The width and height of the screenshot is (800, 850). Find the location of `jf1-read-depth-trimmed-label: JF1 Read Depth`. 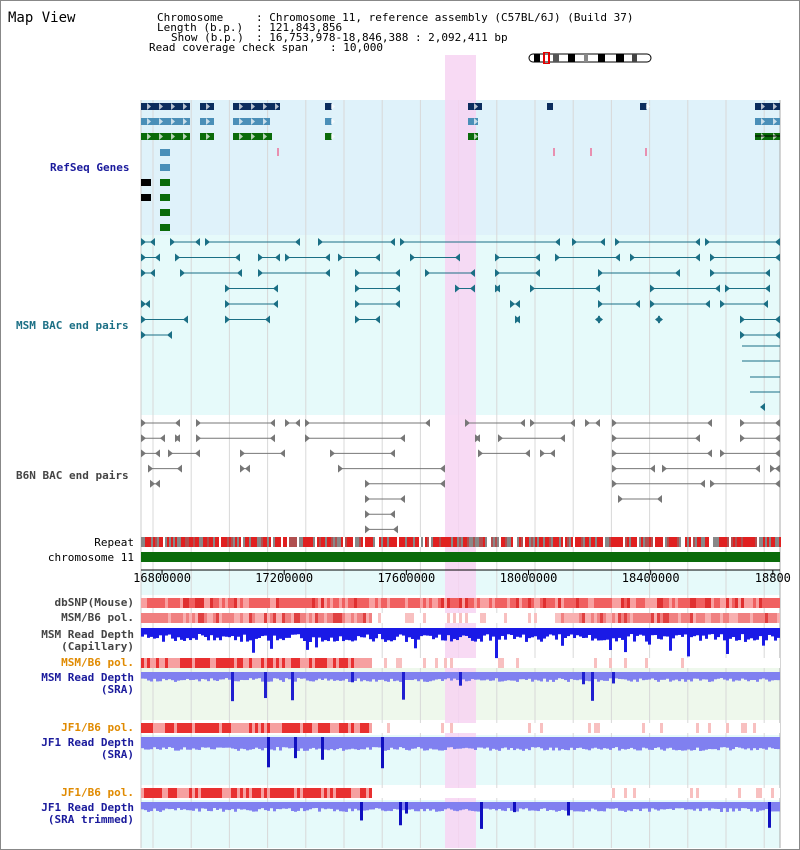

jf1-read-depth-trimmed-label: JF1 Read Depth is located at coordinates (87, 807).